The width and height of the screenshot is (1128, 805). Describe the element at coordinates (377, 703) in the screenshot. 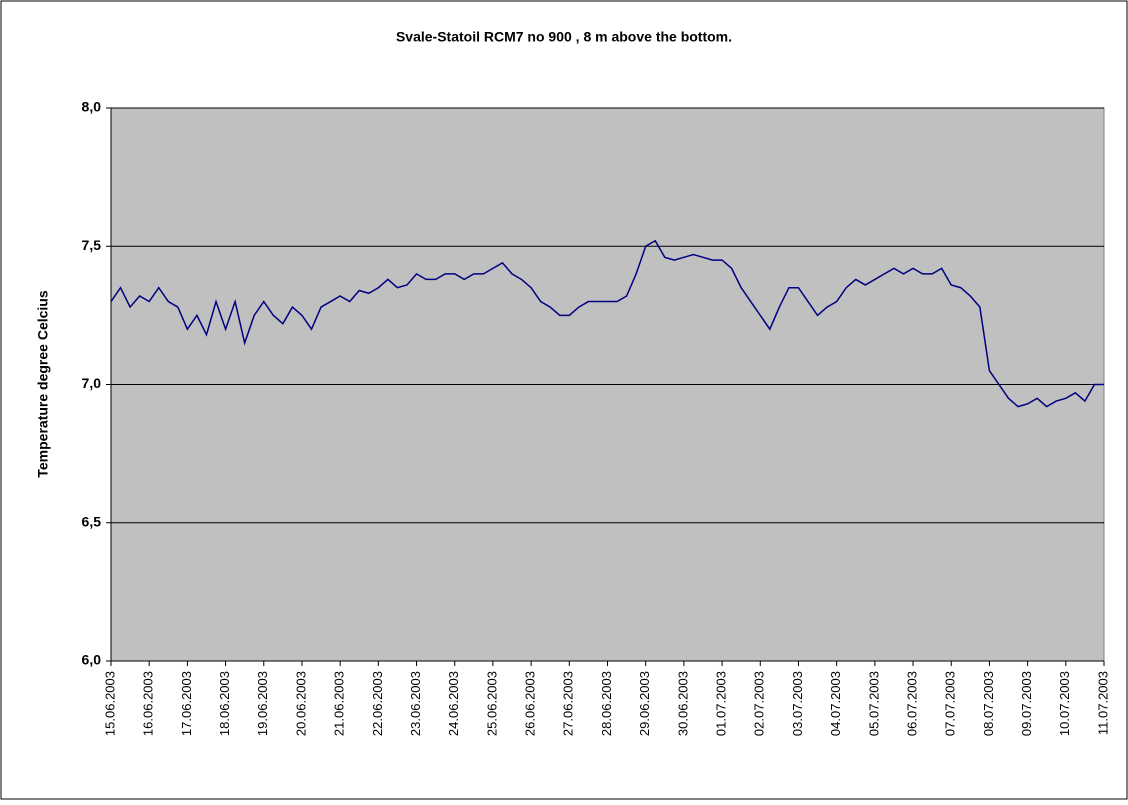

I see `x-tick-label: 22.06.2003` at that location.